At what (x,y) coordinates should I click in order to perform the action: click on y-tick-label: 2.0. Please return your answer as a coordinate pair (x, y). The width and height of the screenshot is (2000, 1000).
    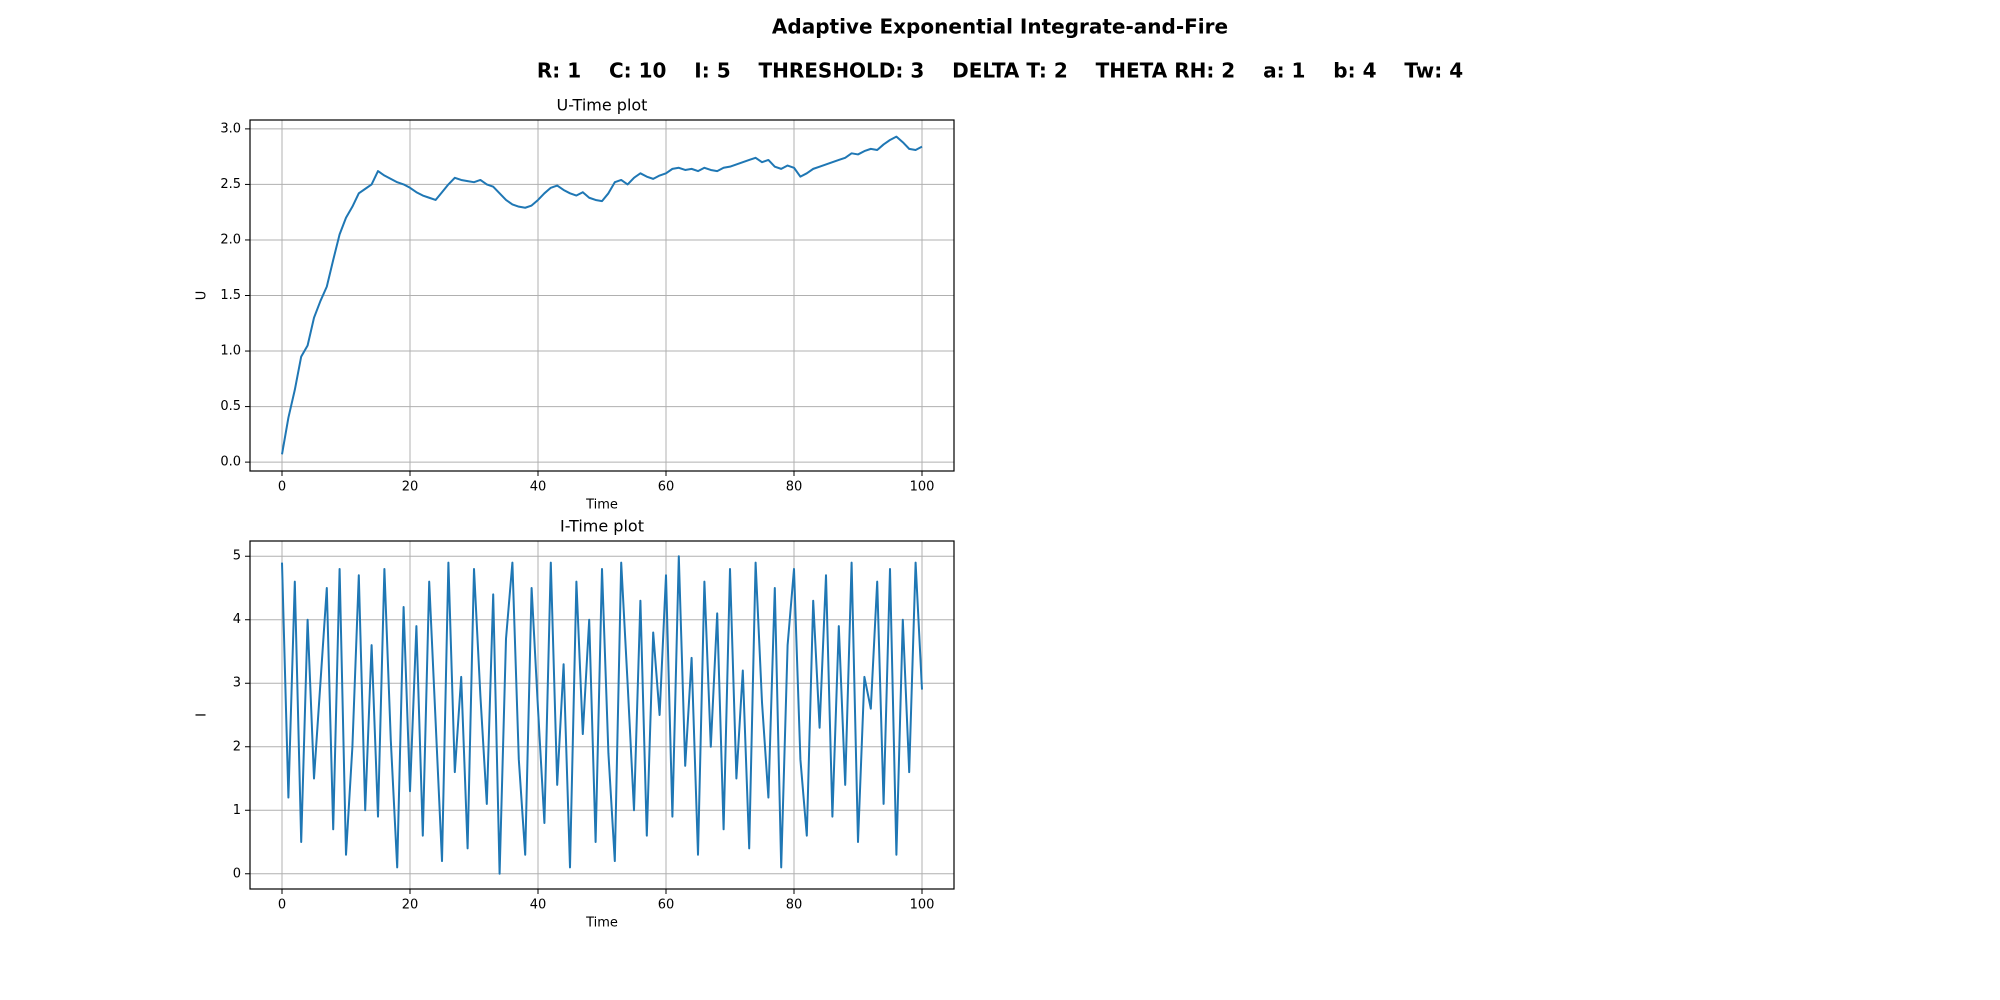
    Looking at the image, I should click on (230, 239).